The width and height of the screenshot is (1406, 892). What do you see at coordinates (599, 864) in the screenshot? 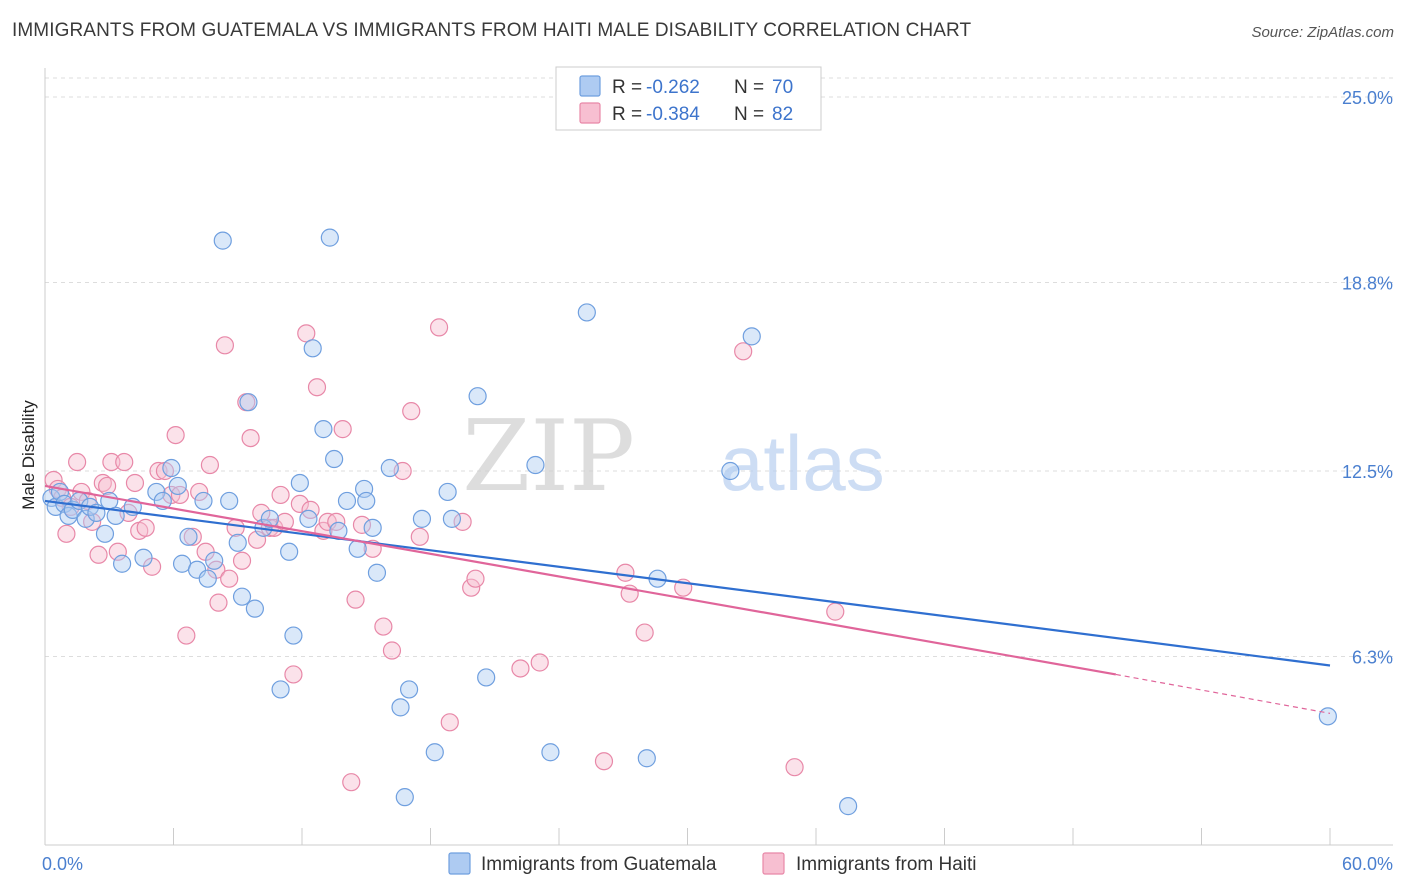
I see `series-legend-label-guatemala: Immigrants from Guatemala` at bounding box center [599, 864].